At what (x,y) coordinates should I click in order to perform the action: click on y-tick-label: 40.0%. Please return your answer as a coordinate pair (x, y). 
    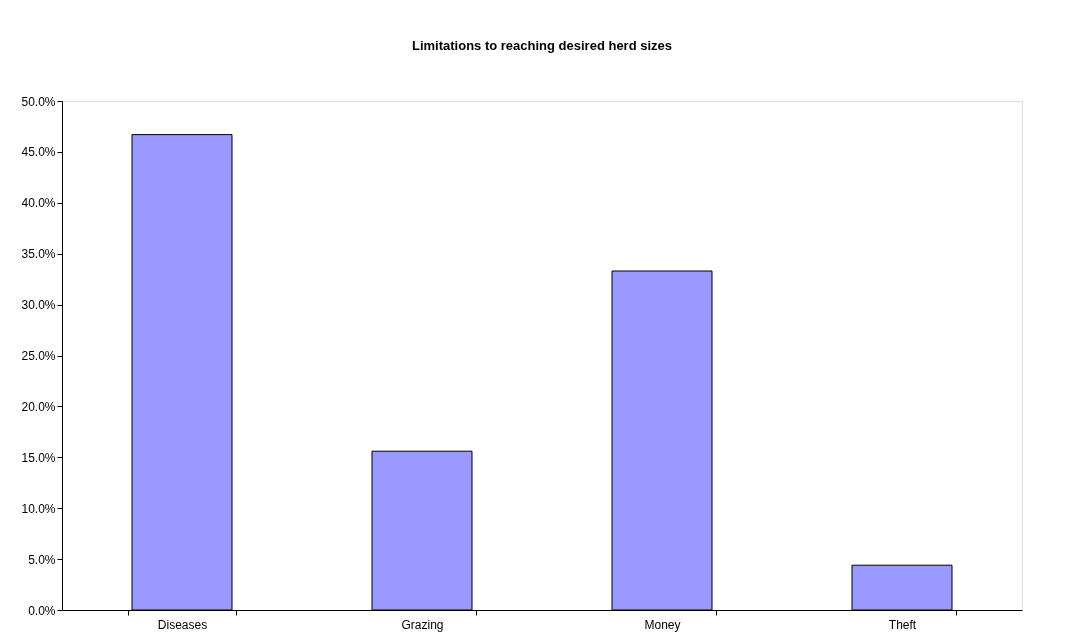
    Looking at the image, I should click on (38, 203).